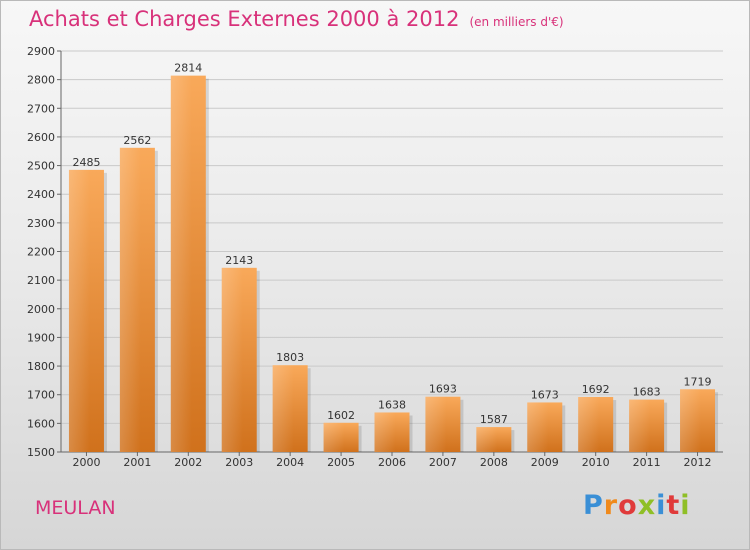 This screenshot has height=550, width=750. Describe the element at coordinates (41, 423) in the screenshot. I see `y-tick-label: 1600` at that location.